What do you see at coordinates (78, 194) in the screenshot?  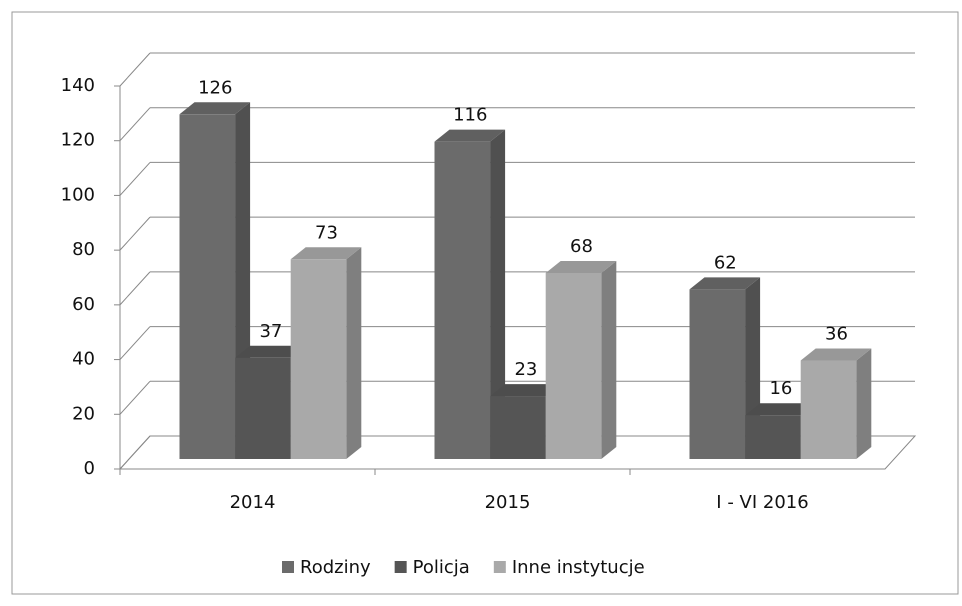 I see `y-tick-label: 100` at bounding box center [78, 194].